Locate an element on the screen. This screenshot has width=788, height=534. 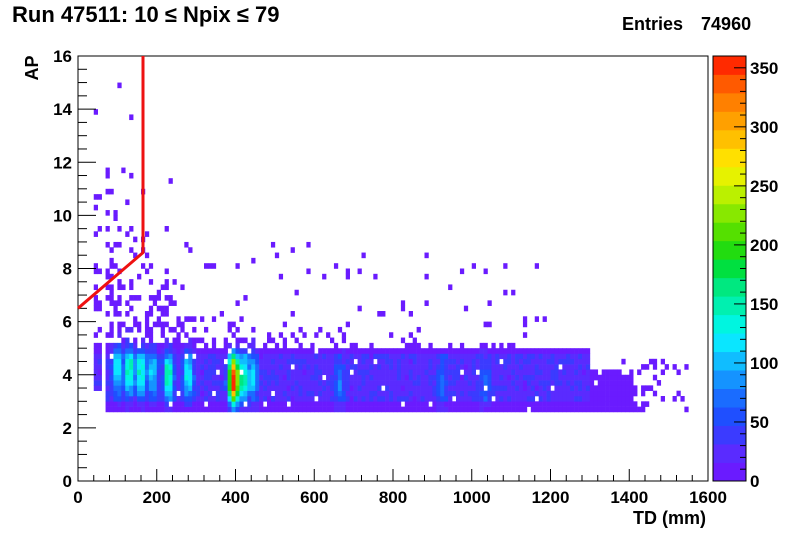
z-tick-label: 250 is located at coordinates (764, 186).